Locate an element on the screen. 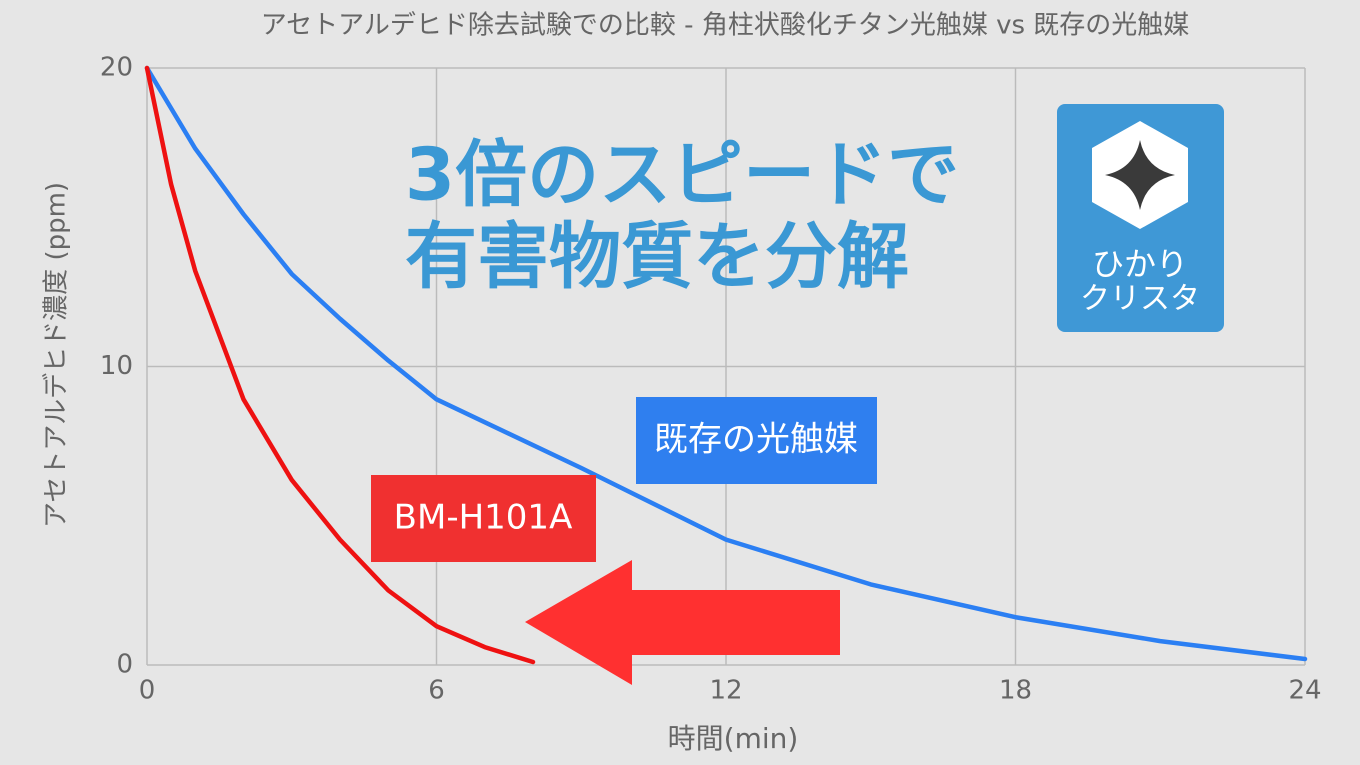 This screenshot has height=765, width=1360. headline: 有害物質を分解 is located at coordinates (657, 257).